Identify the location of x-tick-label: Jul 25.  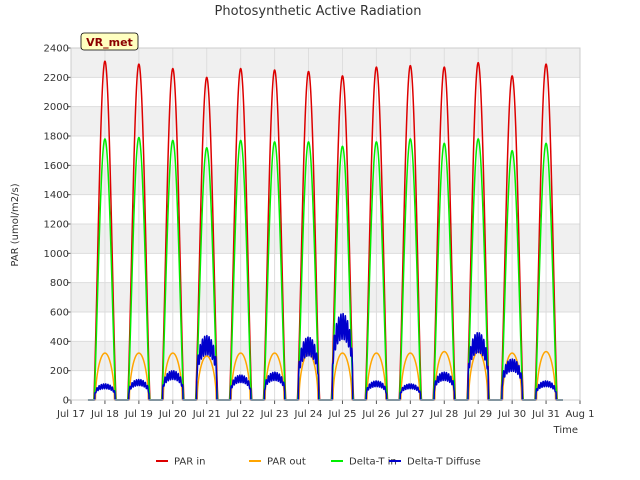
(341, 414).